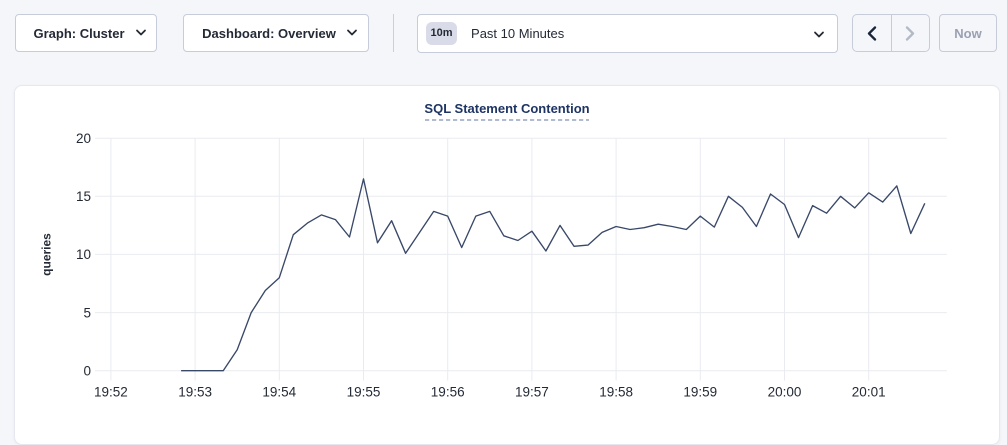  Describe the element at coordinates (700, 391) in the screenshot. I see `svg-text: 19:59` at that location.